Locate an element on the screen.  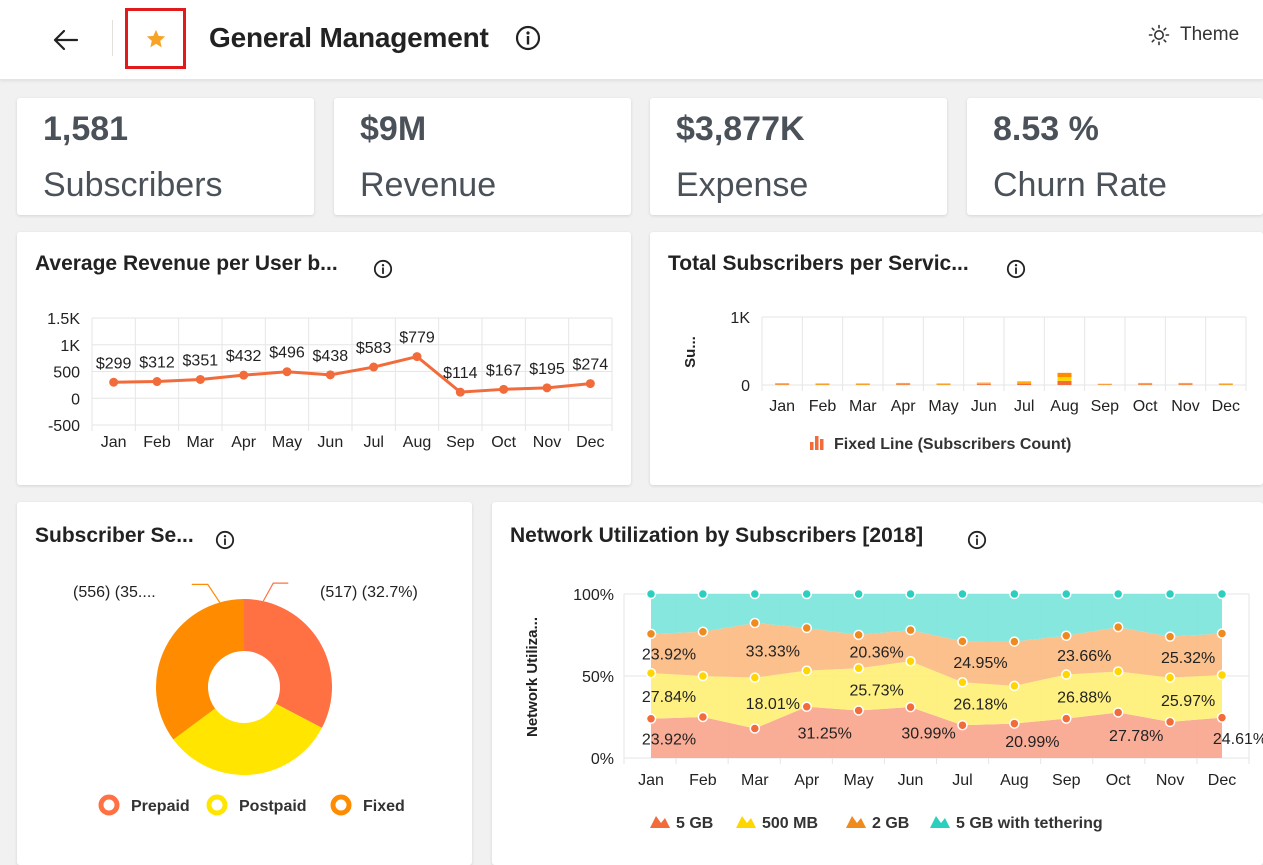
area-5-gb is located at coordinates (936, 732).